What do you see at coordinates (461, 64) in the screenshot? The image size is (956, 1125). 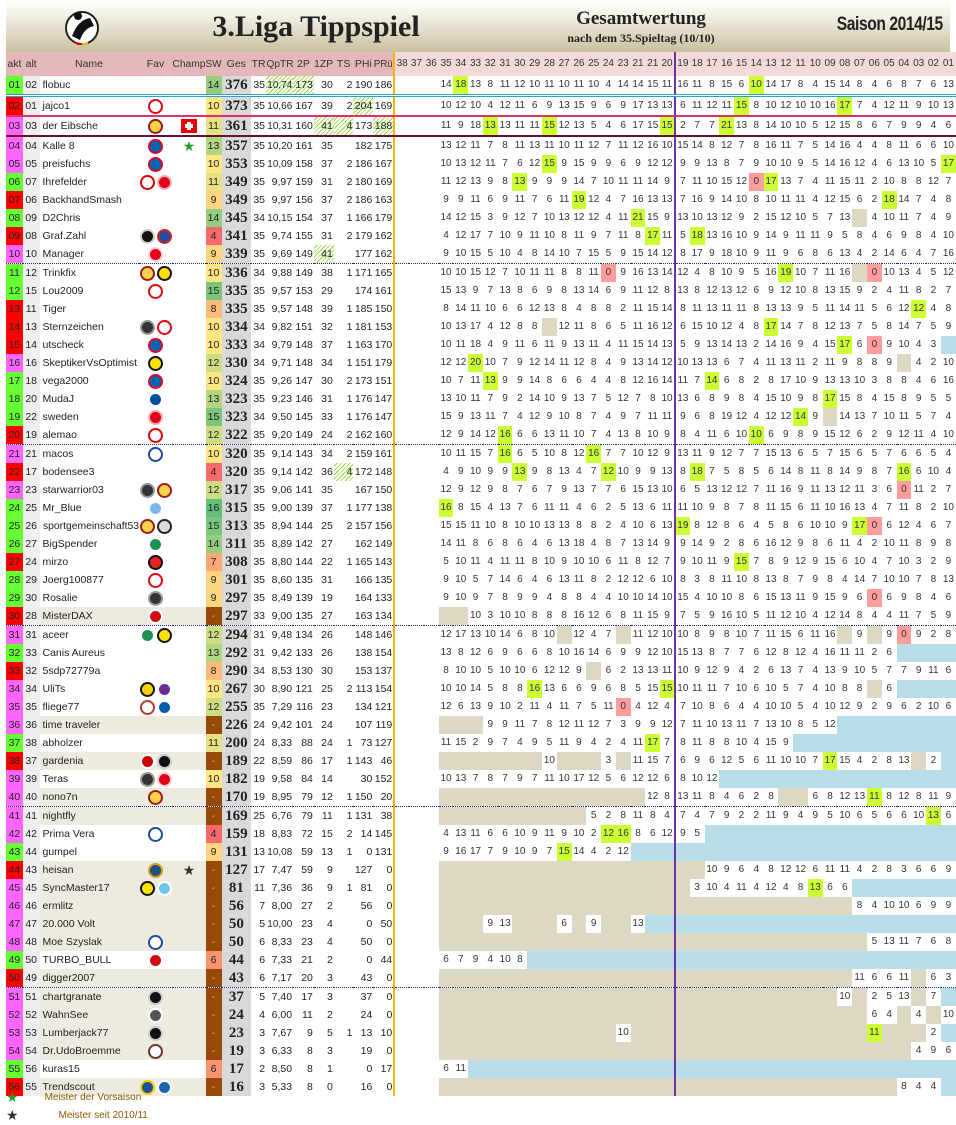 I see `header-round-34: 34` at bounding box center [461, 64].